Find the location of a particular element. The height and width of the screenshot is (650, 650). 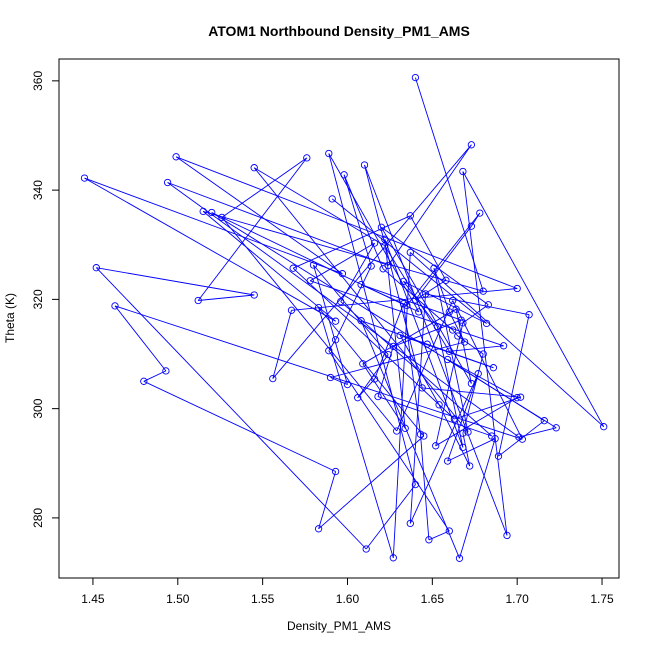

y-axis: 280 300 320 340 360 is located at coordinates (45, 299).